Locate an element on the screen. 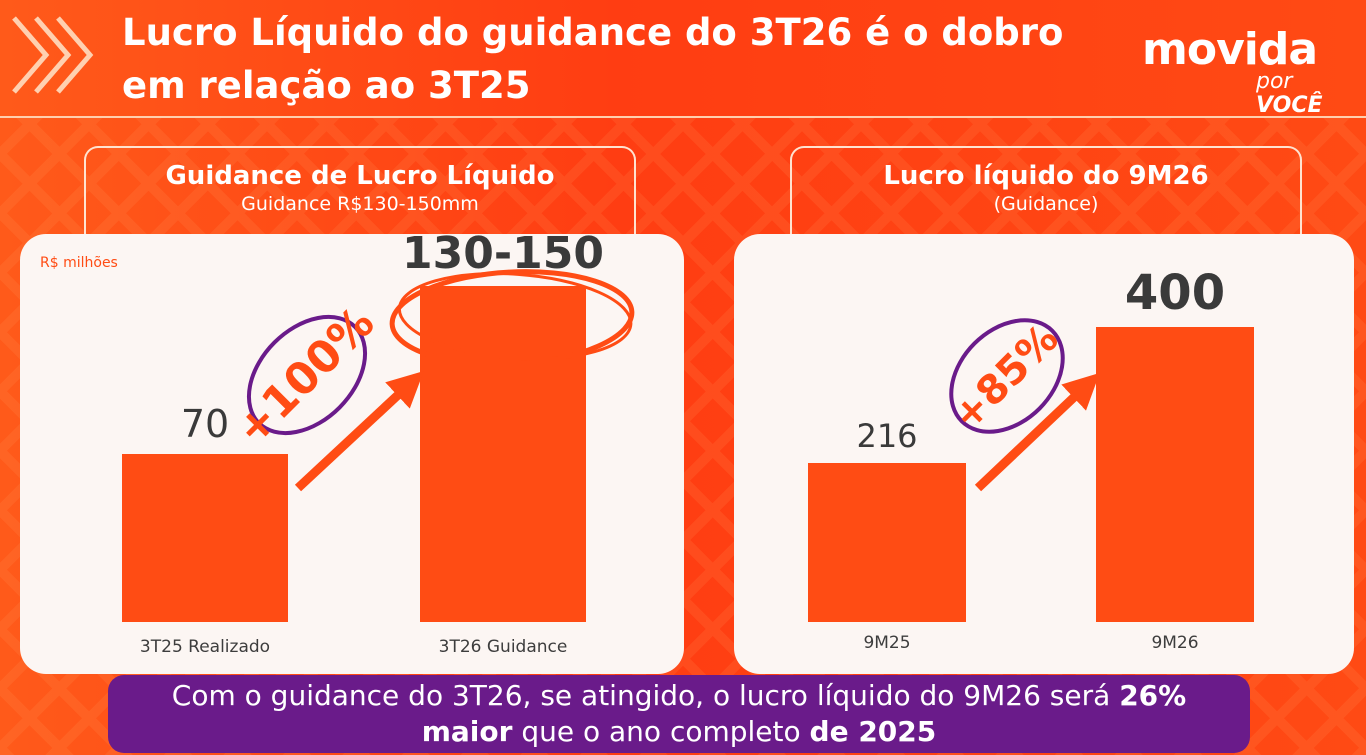  movida-logo: movida por VOCÊ is located at coordinates (1242, 71).